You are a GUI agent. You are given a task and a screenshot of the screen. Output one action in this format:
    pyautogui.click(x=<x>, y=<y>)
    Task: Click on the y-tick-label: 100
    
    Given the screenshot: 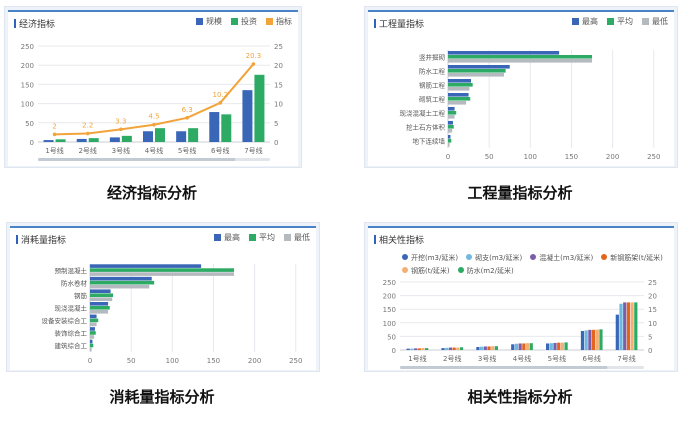 What is the action you would take?
    pyautogui.click(x=27, y=105)
    